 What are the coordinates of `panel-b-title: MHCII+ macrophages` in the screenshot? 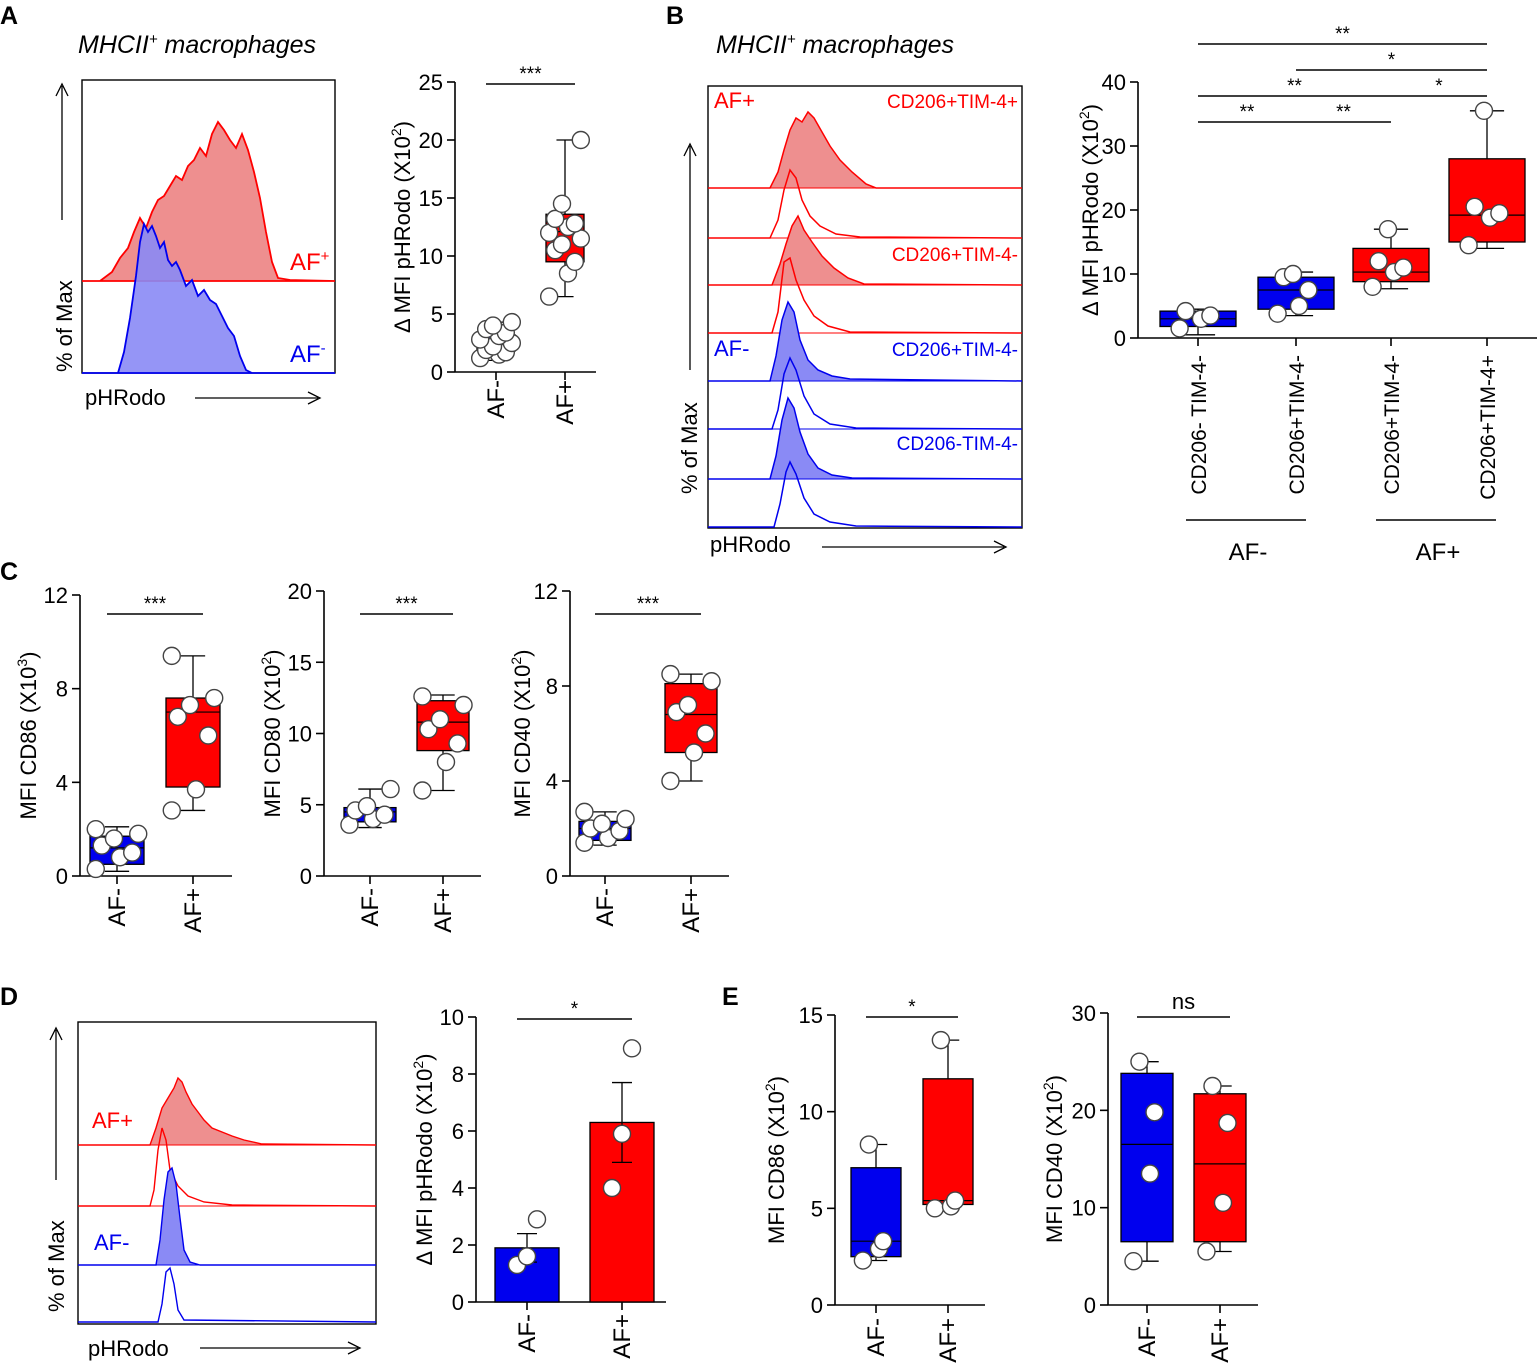 It's located at (835, 45).